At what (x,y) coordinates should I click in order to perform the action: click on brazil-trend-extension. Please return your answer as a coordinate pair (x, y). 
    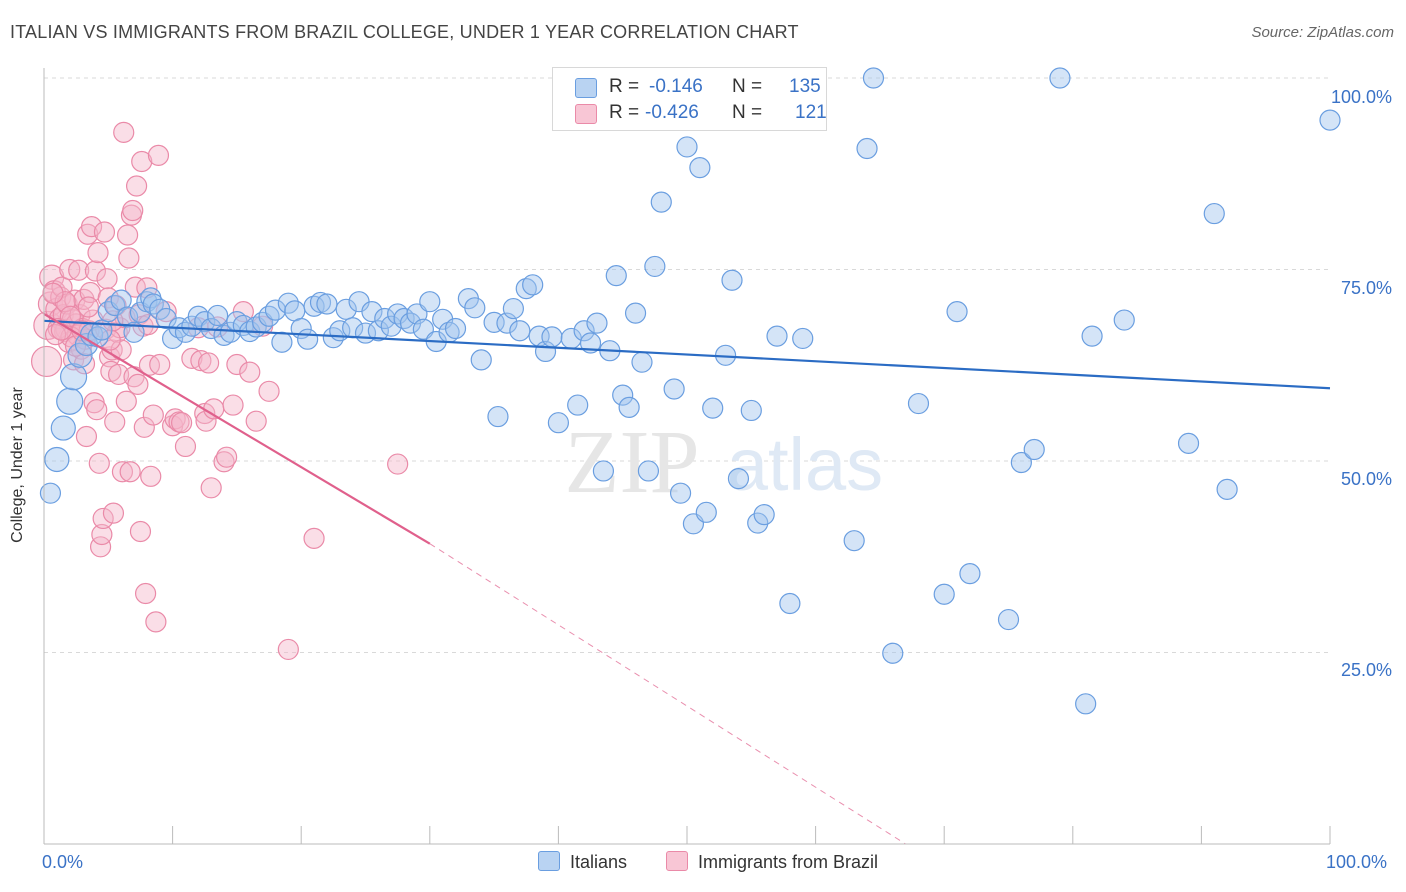
    Looking at the image, I should click on (667, 694).